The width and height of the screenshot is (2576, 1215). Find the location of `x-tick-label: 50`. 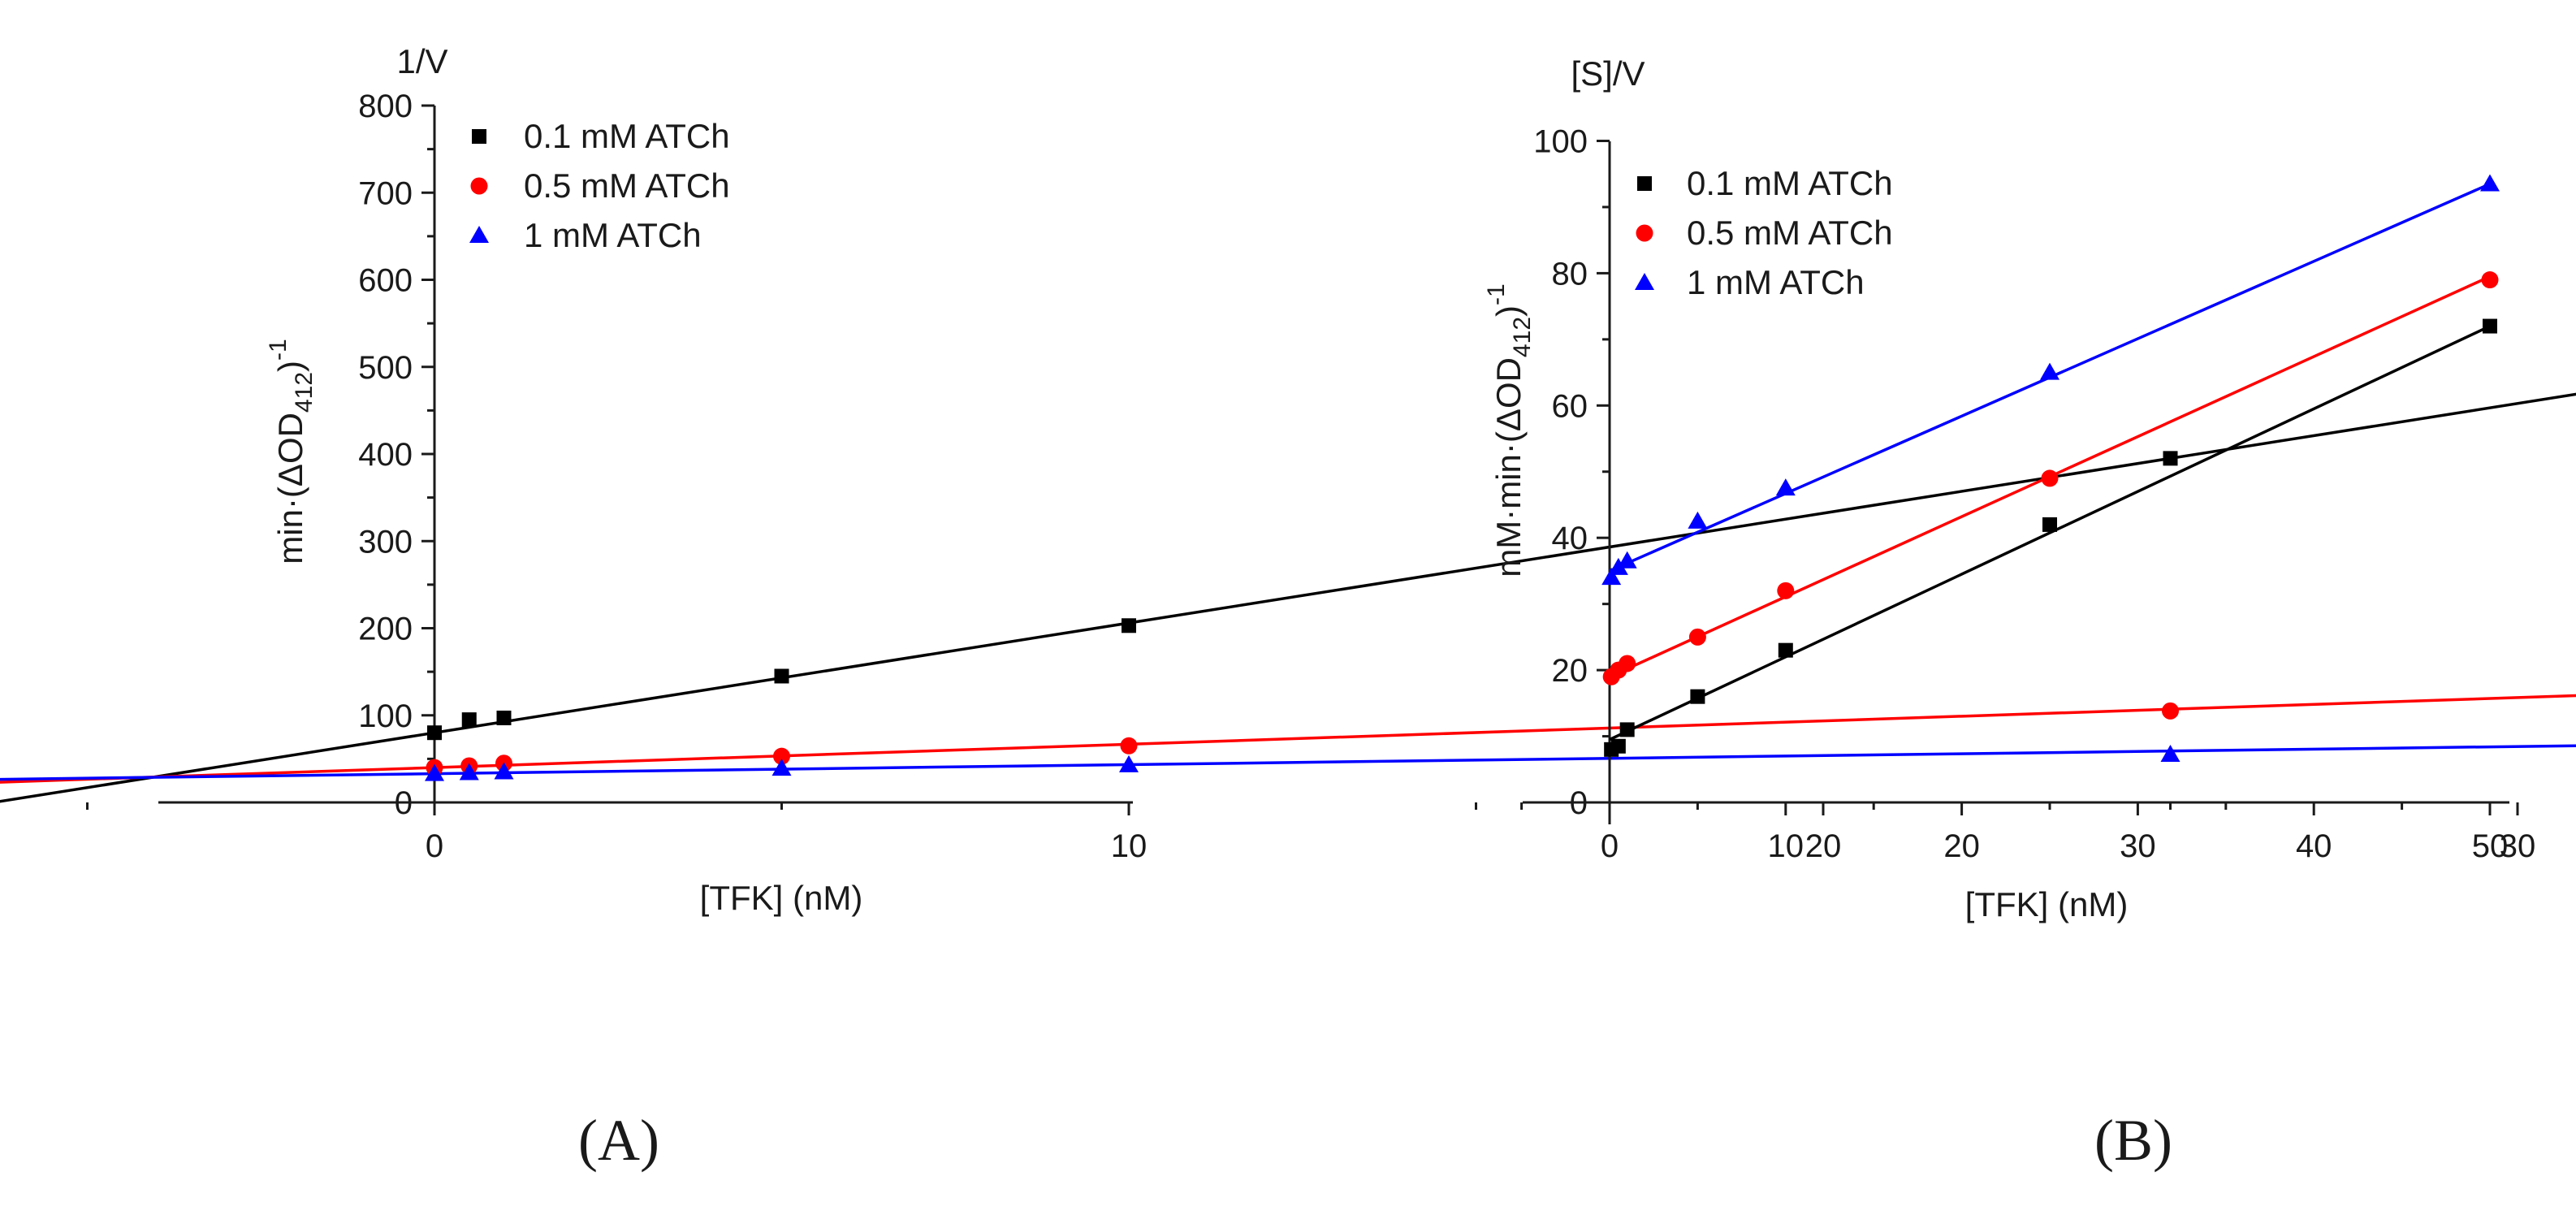

x-tick-label: 50 is located at coordinates (2490, 846).